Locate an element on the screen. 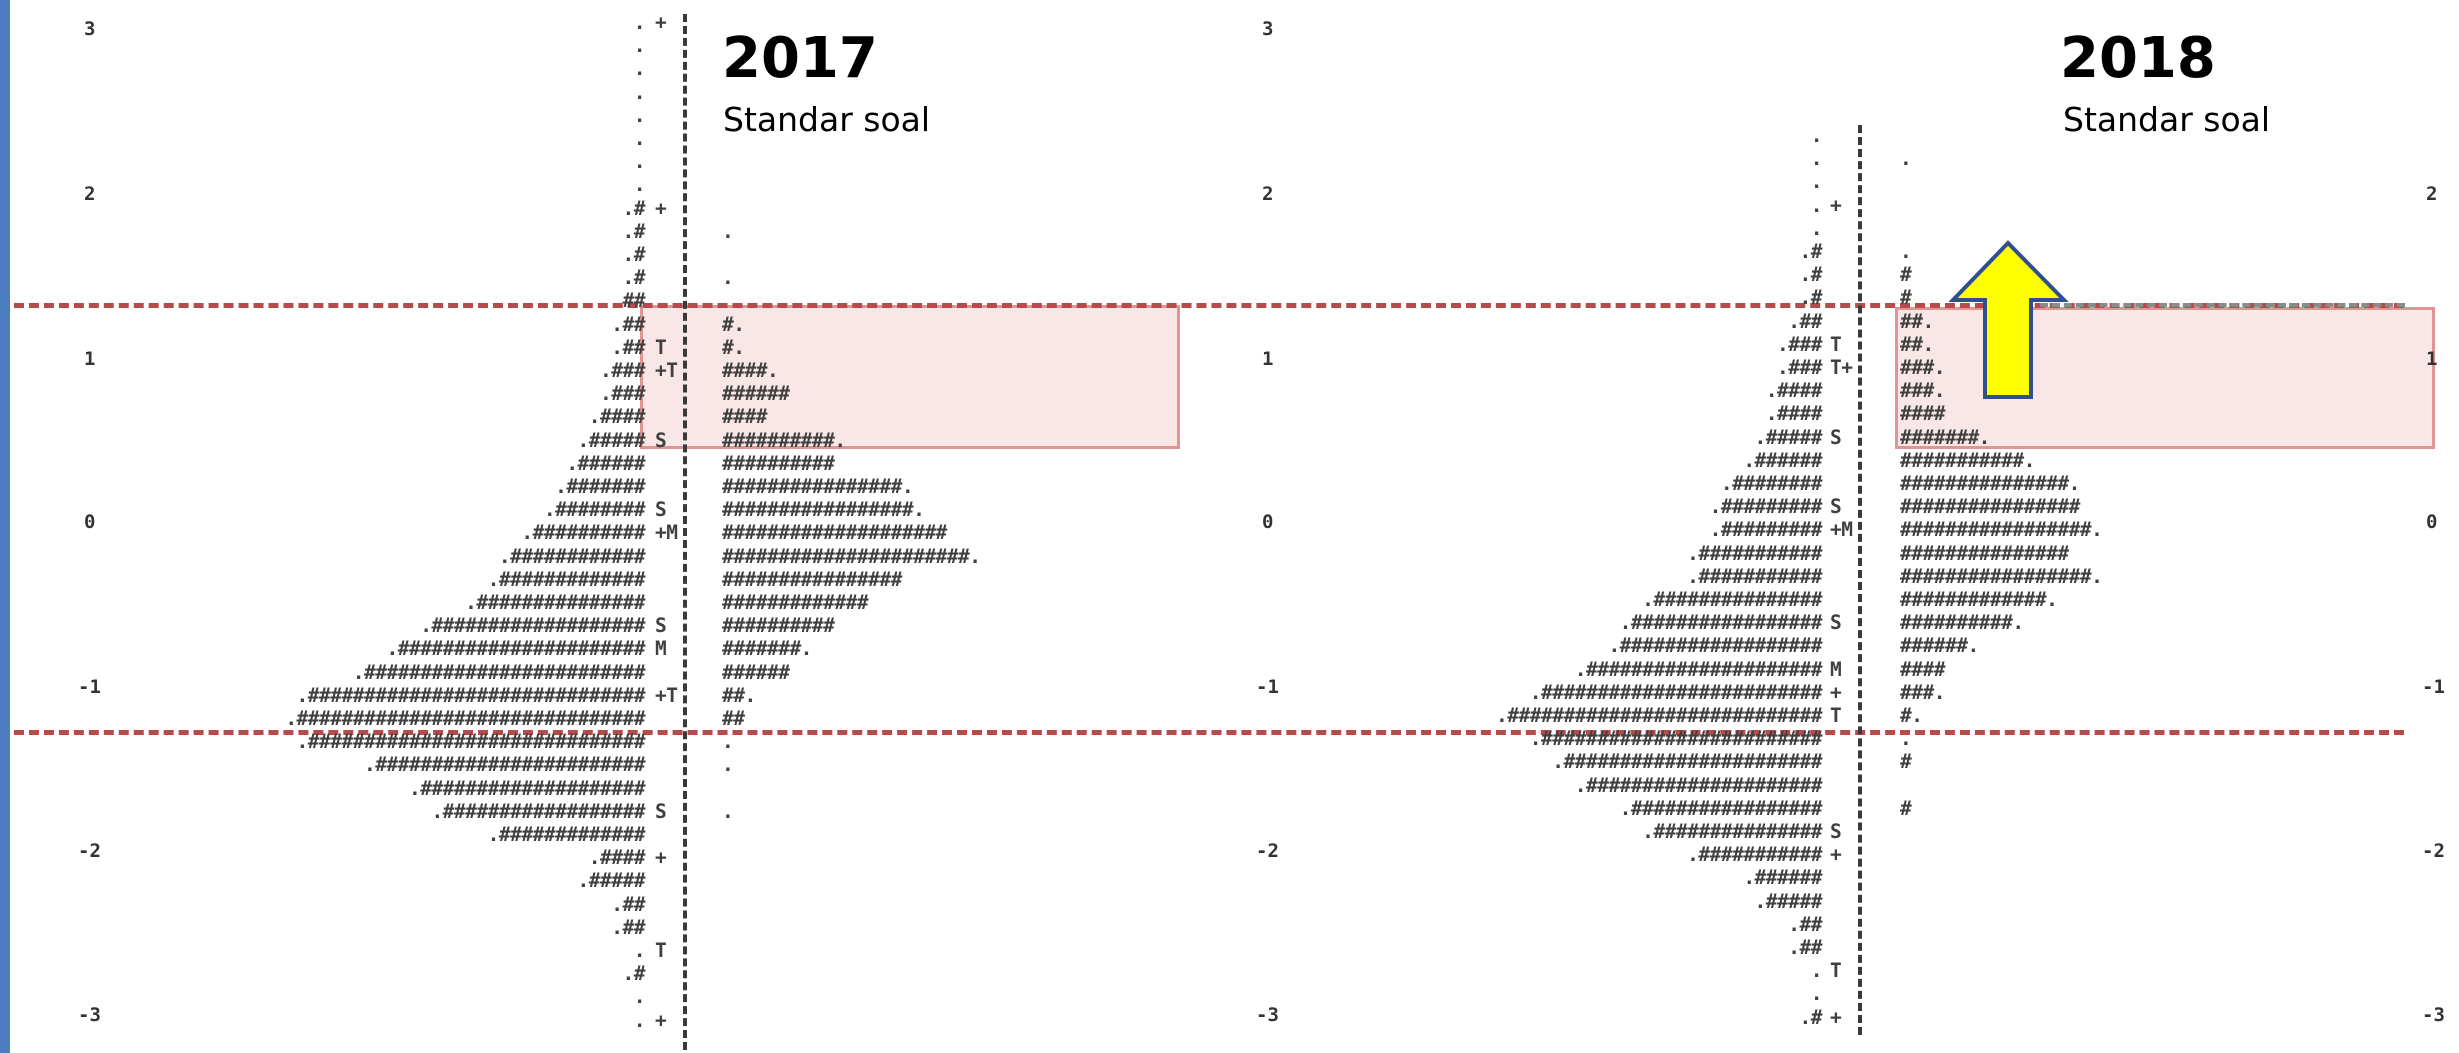  item-histogram-row: ###. is located at coordinates (1922, 391).